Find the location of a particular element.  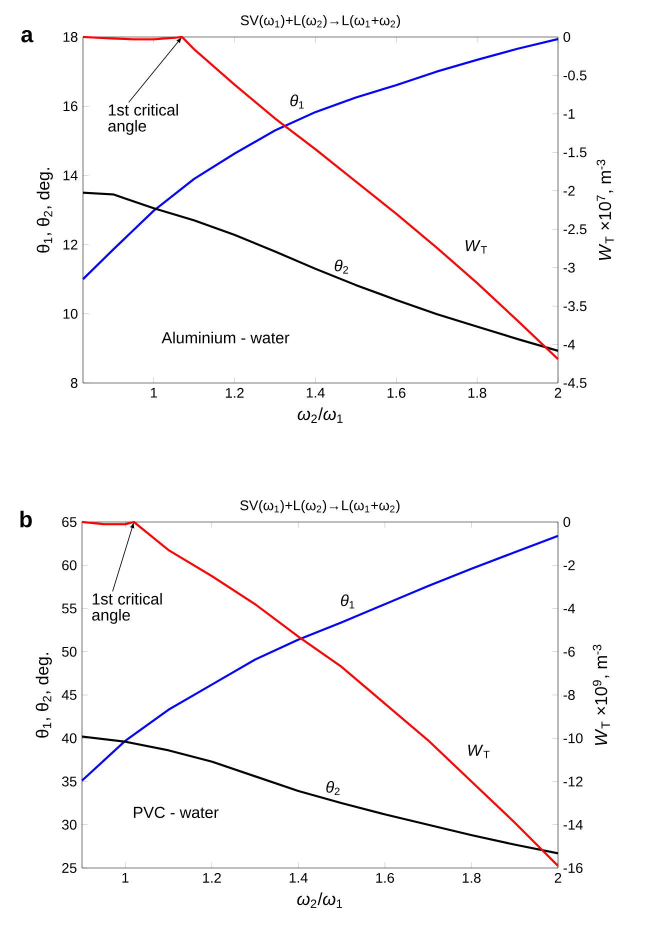

y2-tick-label: -10 is located at coordinates (573, 738).